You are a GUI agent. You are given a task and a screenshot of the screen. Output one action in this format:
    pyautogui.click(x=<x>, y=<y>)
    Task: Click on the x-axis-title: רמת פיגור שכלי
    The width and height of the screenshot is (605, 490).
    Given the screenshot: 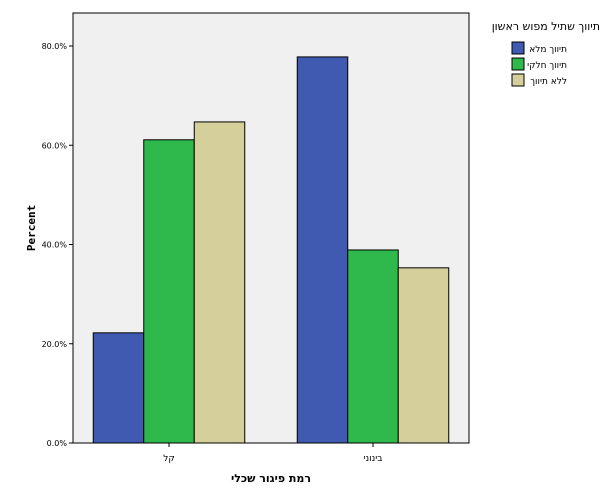 What is the action you would take?
    pyautogui.click(x=271, y=478)
    